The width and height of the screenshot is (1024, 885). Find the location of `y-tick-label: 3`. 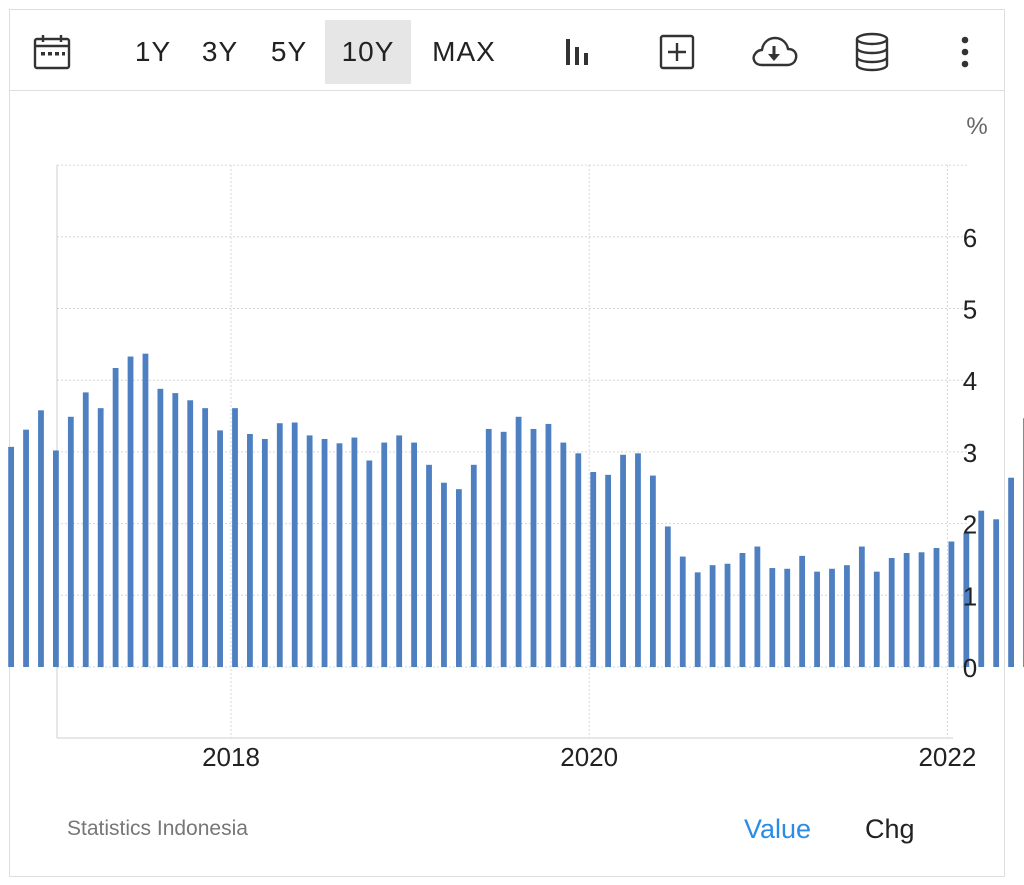

y-tick-label: 3 is located at coordinates (970, 453).